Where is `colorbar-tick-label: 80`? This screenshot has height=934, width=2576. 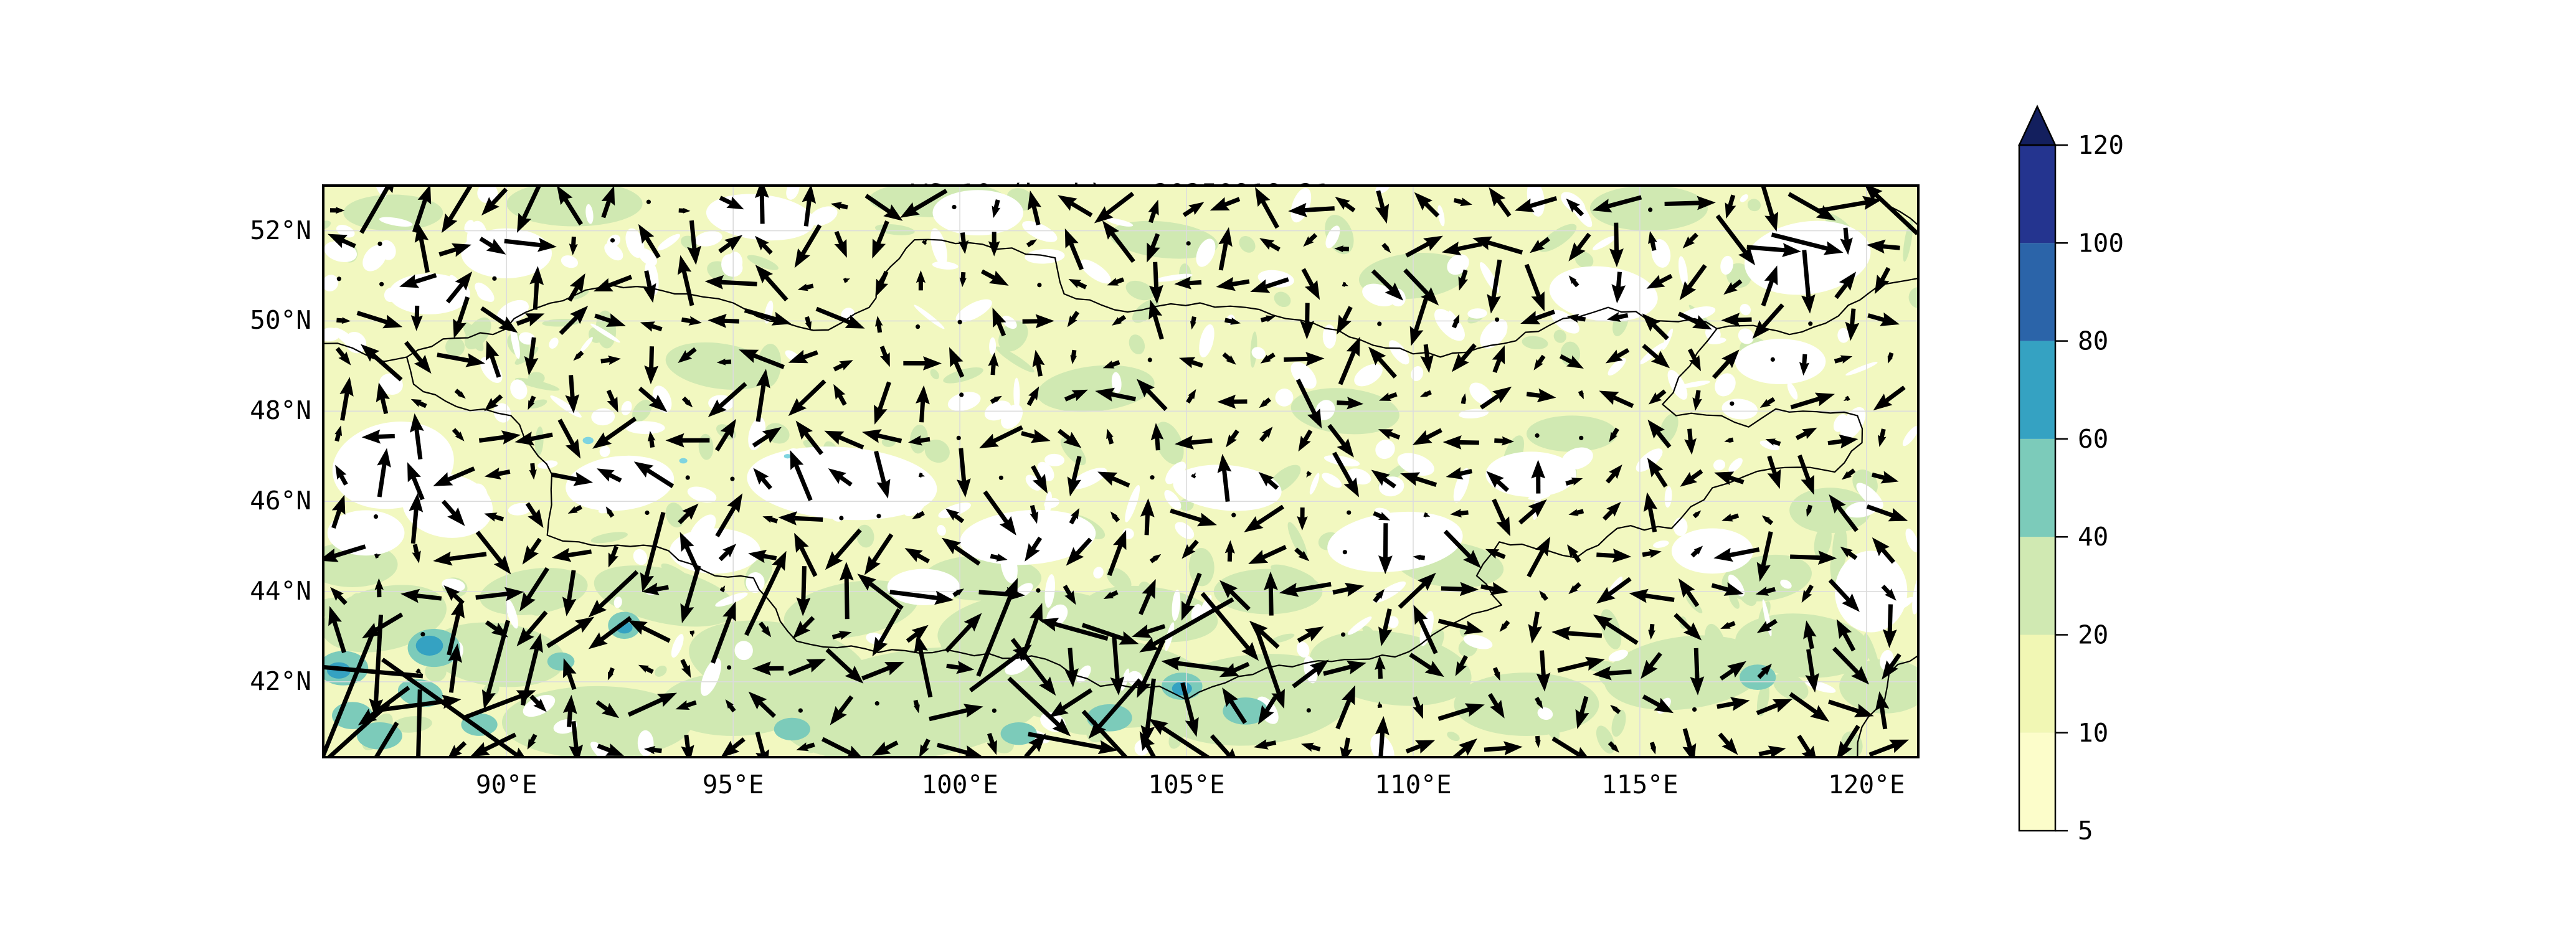 colorbar-tick-label: 80 is located at coordinates (2093, 341).